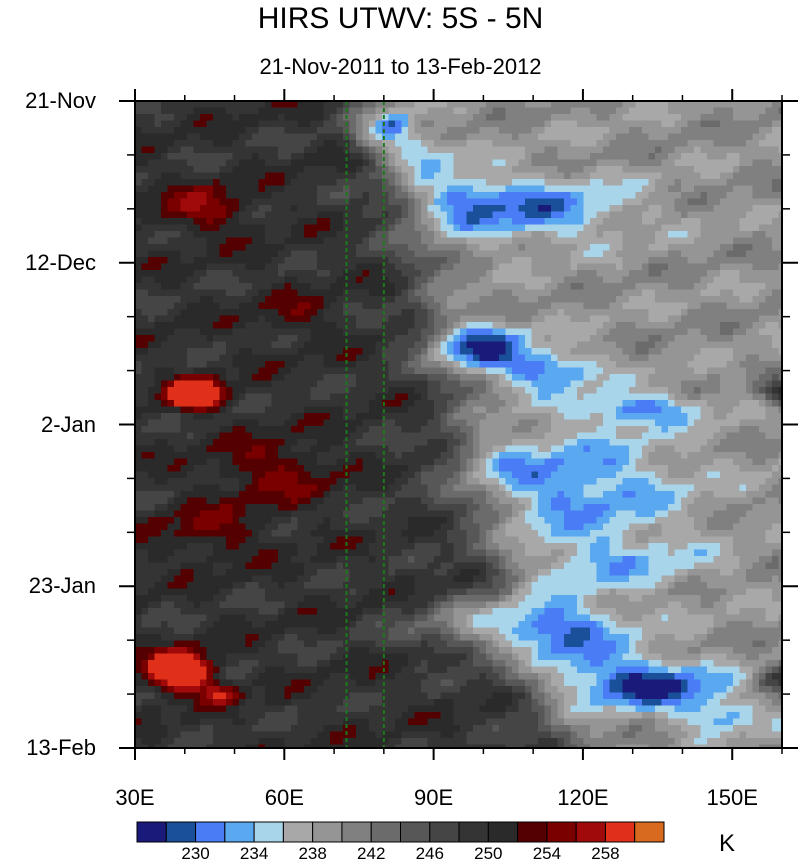 The height and width of the screenshot is (864, 801). Describe the element at coordinates (727, 844) in the screenshot. I see `units-label: K` at that location.